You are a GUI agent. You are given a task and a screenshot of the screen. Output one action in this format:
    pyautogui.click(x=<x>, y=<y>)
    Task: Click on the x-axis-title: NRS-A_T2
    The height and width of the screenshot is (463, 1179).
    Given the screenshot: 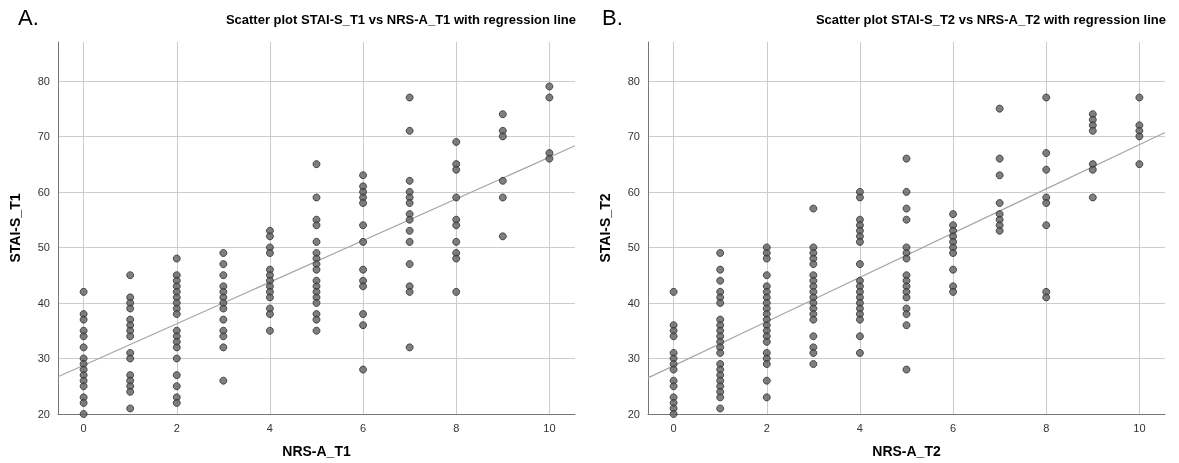 What is the action you would take?
    pyautogui.click(x=906, y=451)
    